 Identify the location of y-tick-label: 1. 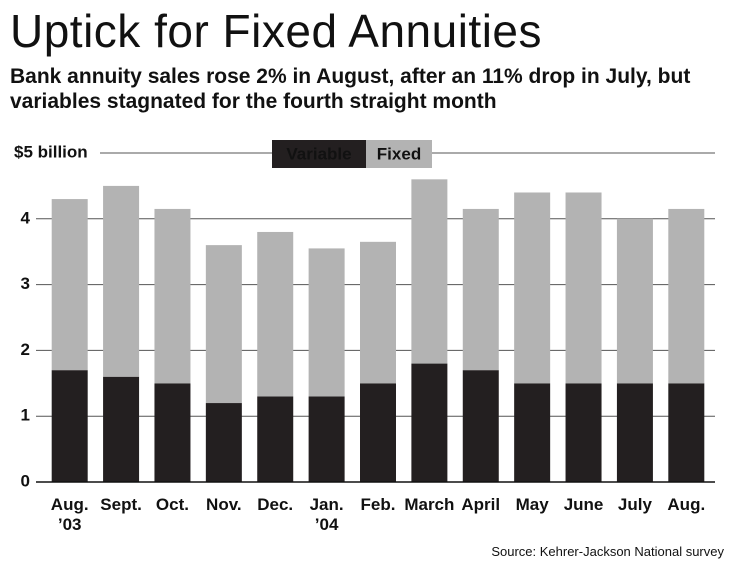
(25, 415).